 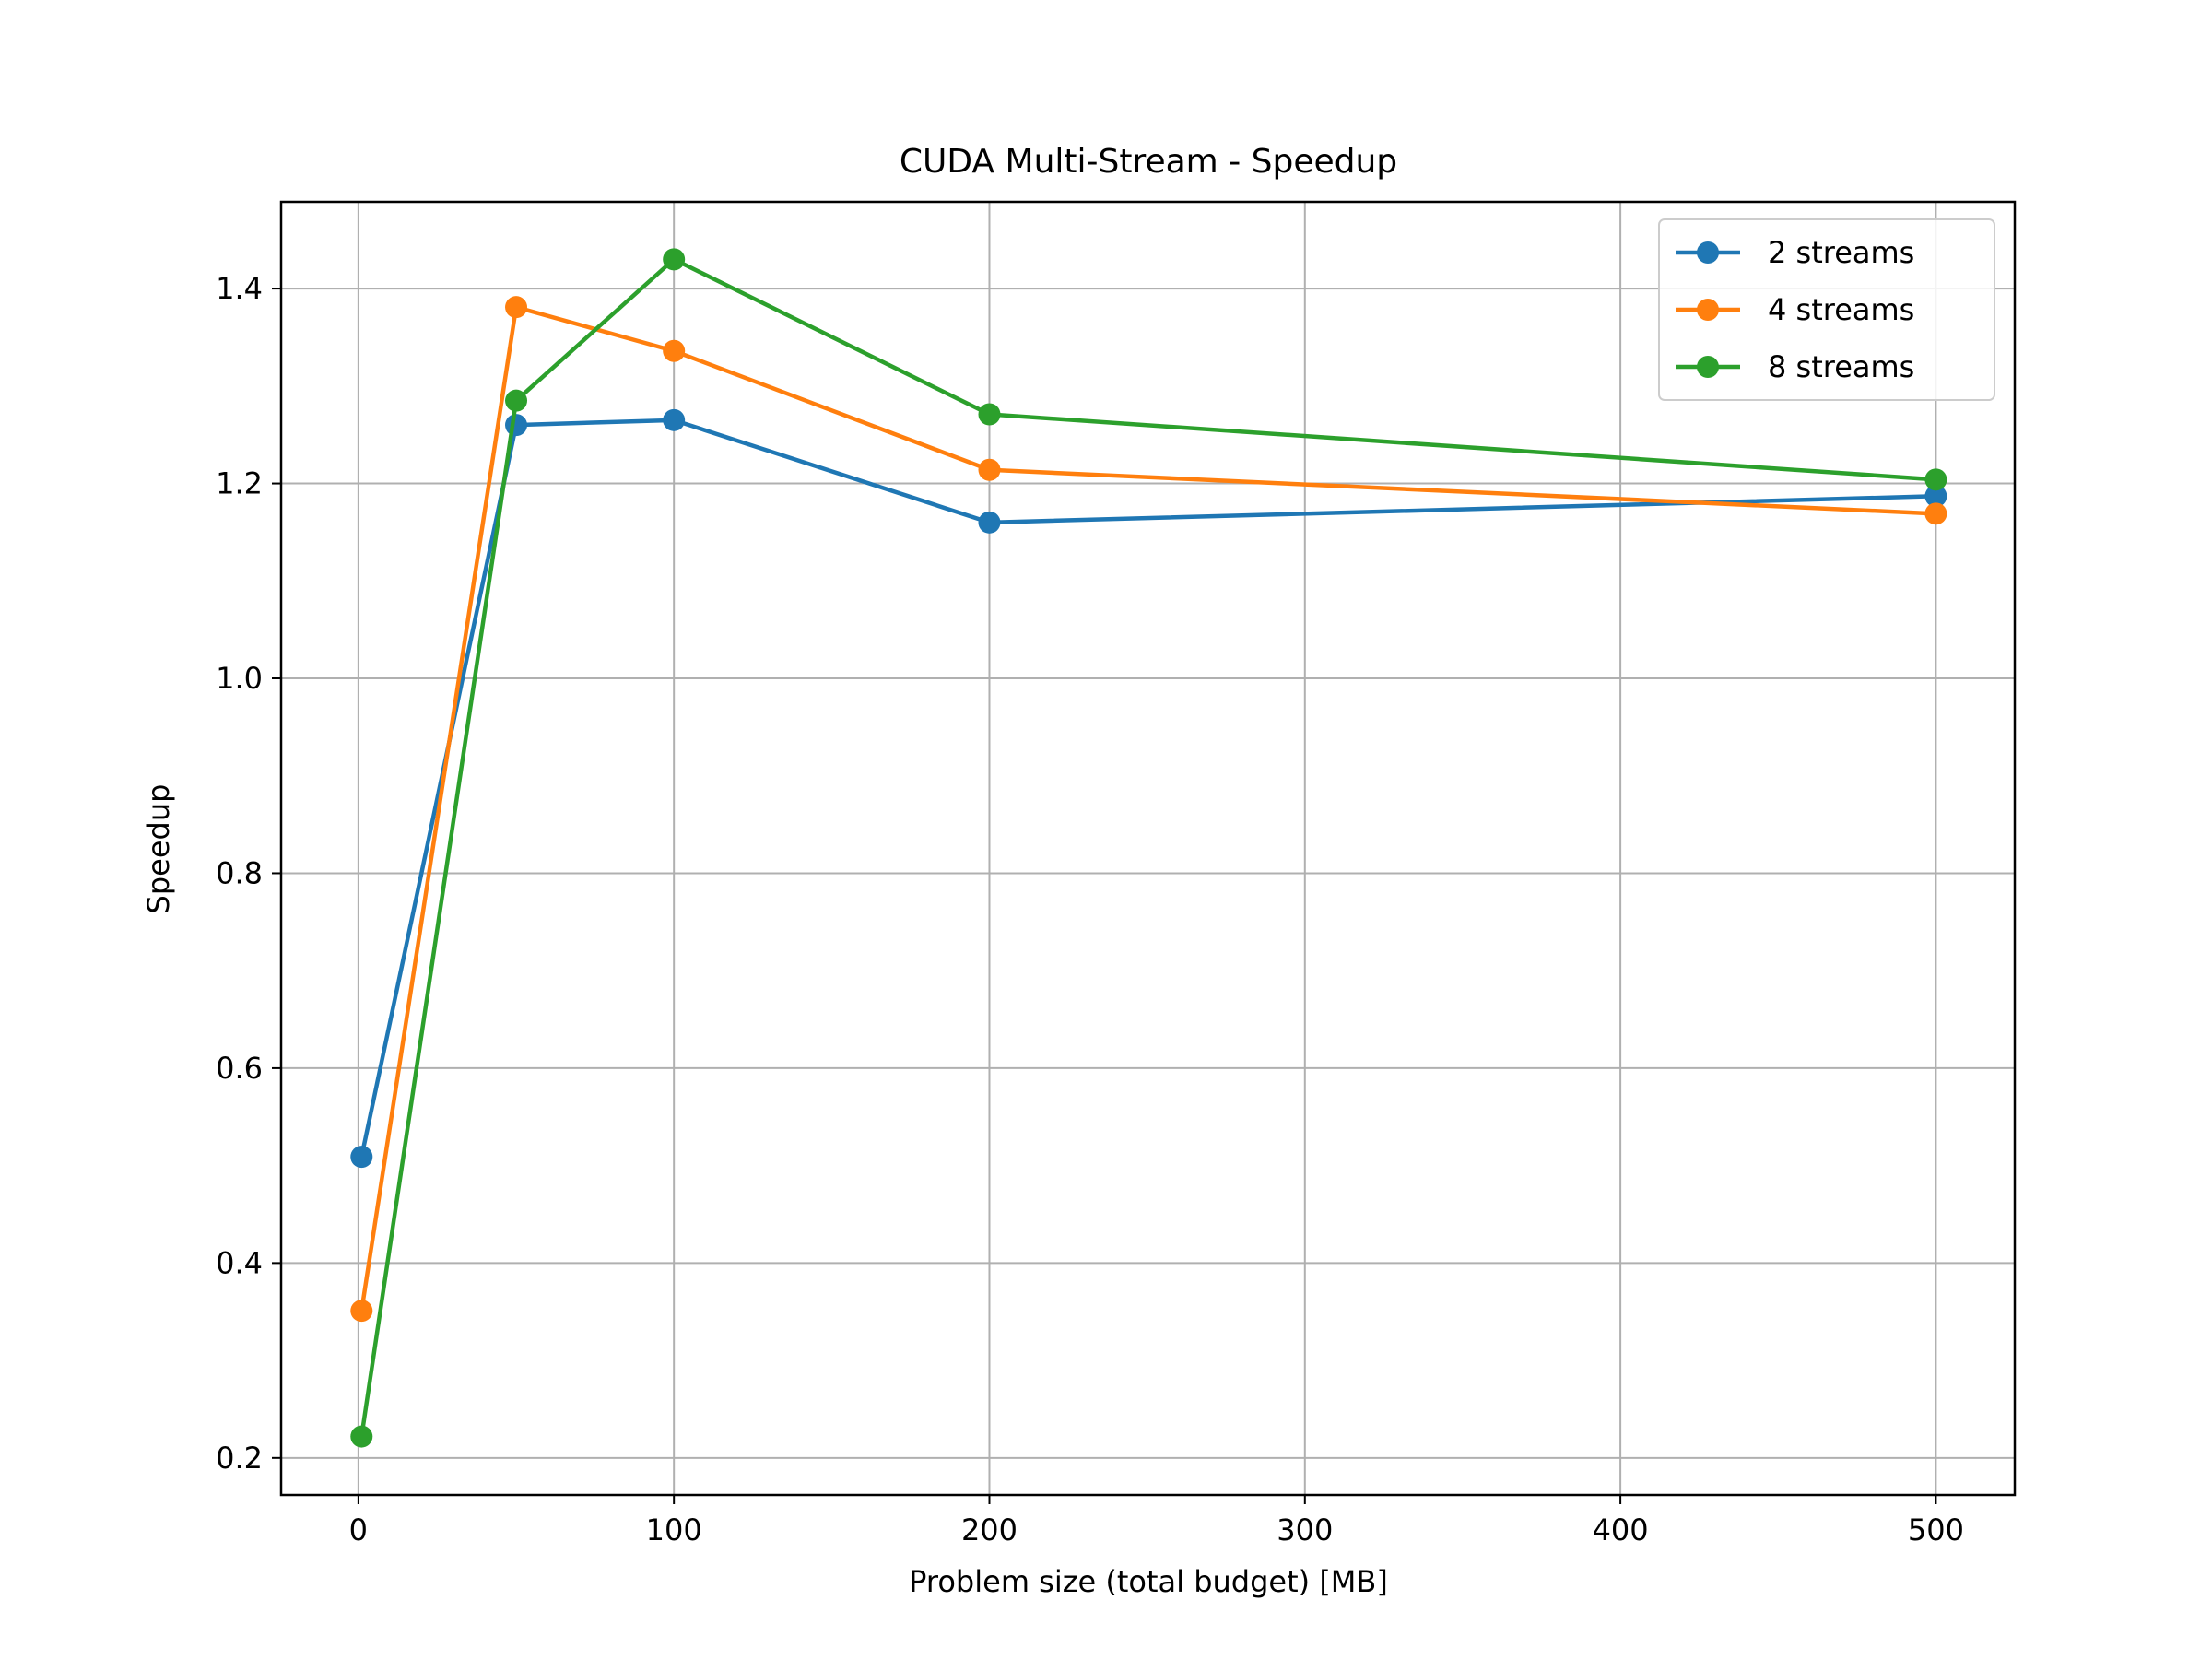 I want to click on y-tick-label: 0.2, so click(x=239, y=1458).